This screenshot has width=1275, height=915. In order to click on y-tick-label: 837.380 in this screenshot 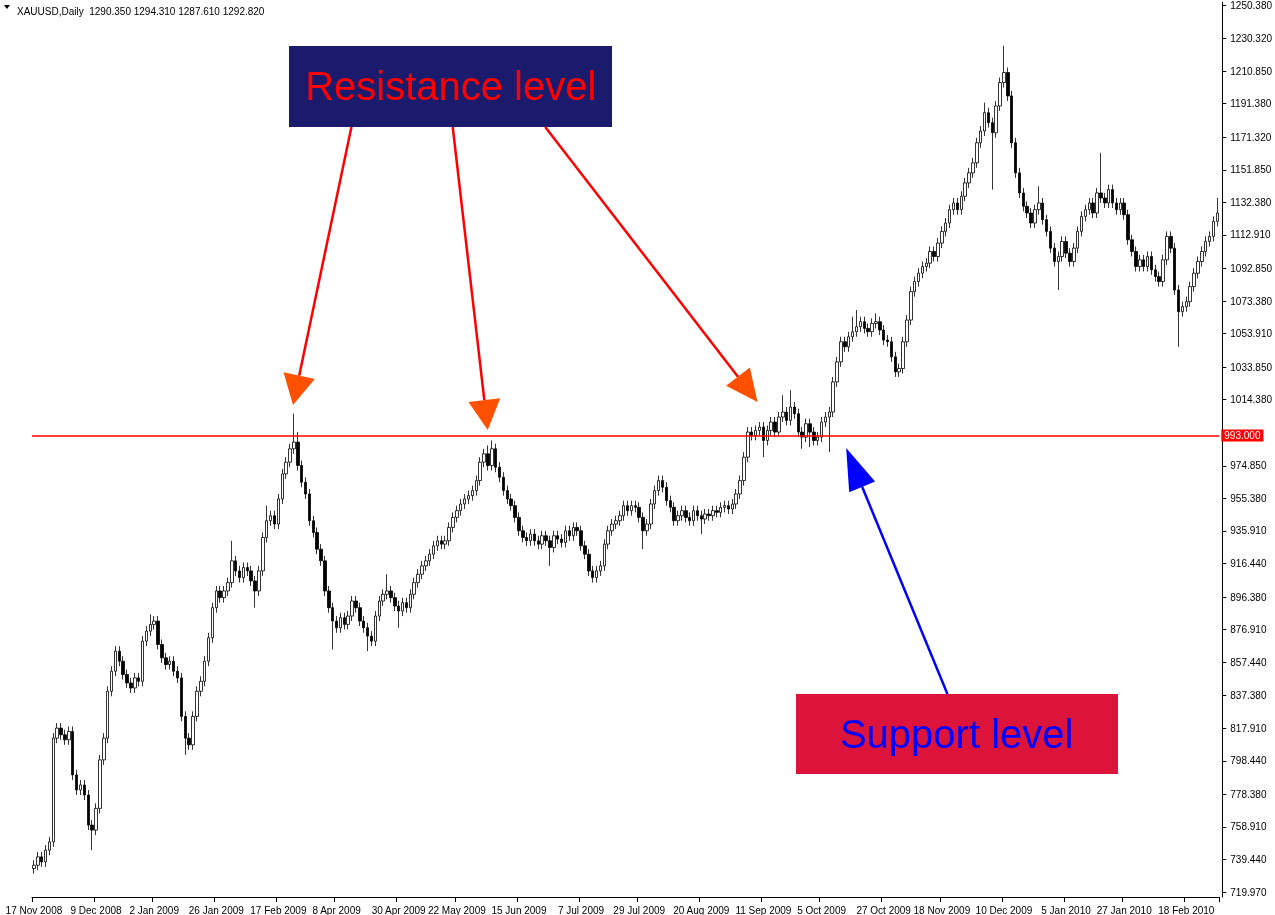, I will do `click(1248, 696)`.